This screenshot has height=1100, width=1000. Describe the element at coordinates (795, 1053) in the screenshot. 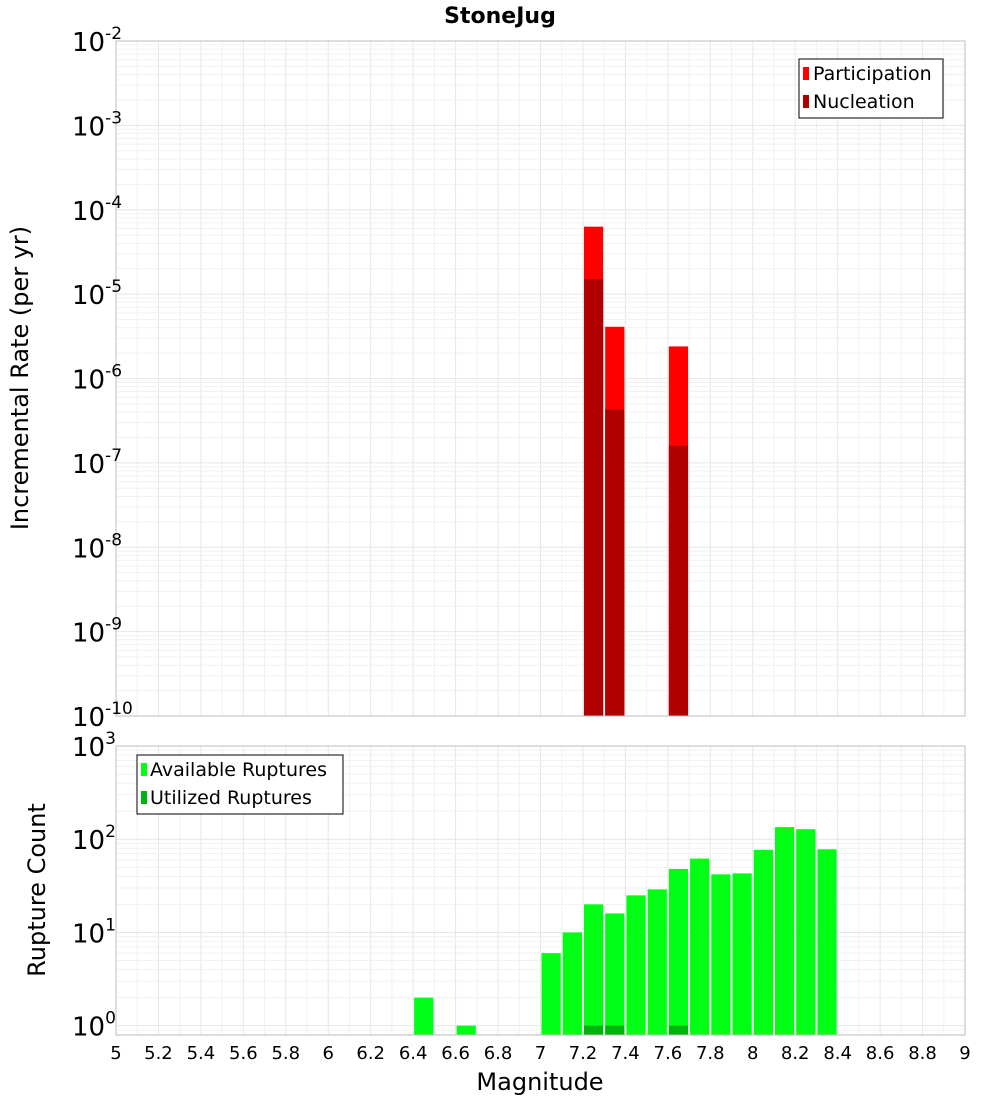

I see `x-tick-label: 8.2` at that location.